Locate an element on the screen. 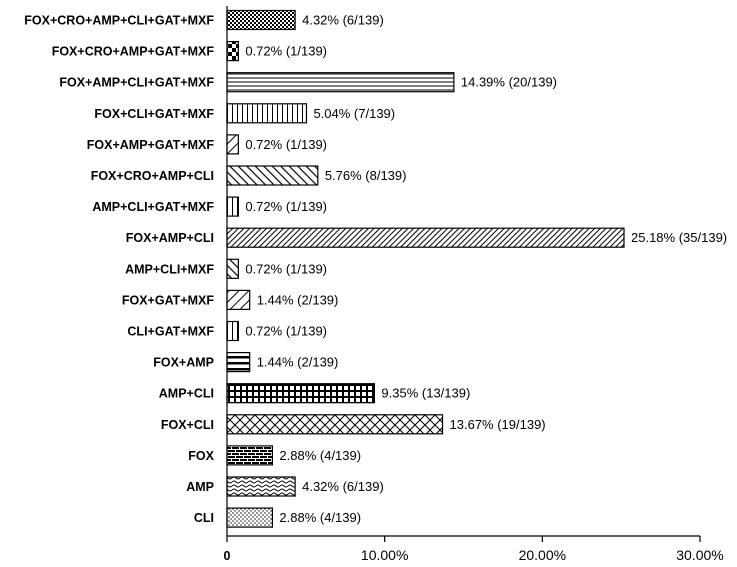  category-label: CLI+GAT+MXF is located at coordinates (170, 332).